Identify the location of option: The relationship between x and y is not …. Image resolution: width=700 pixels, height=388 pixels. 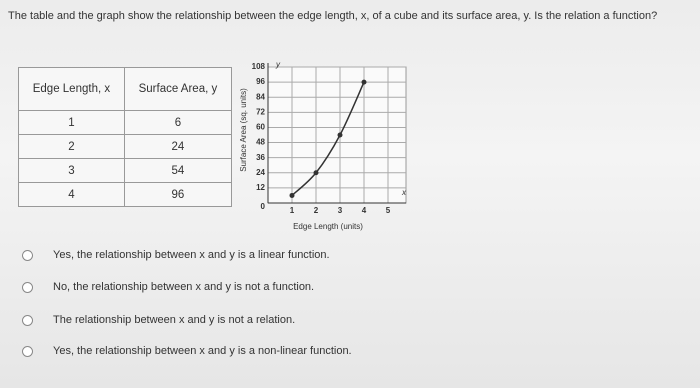
(158, 320).